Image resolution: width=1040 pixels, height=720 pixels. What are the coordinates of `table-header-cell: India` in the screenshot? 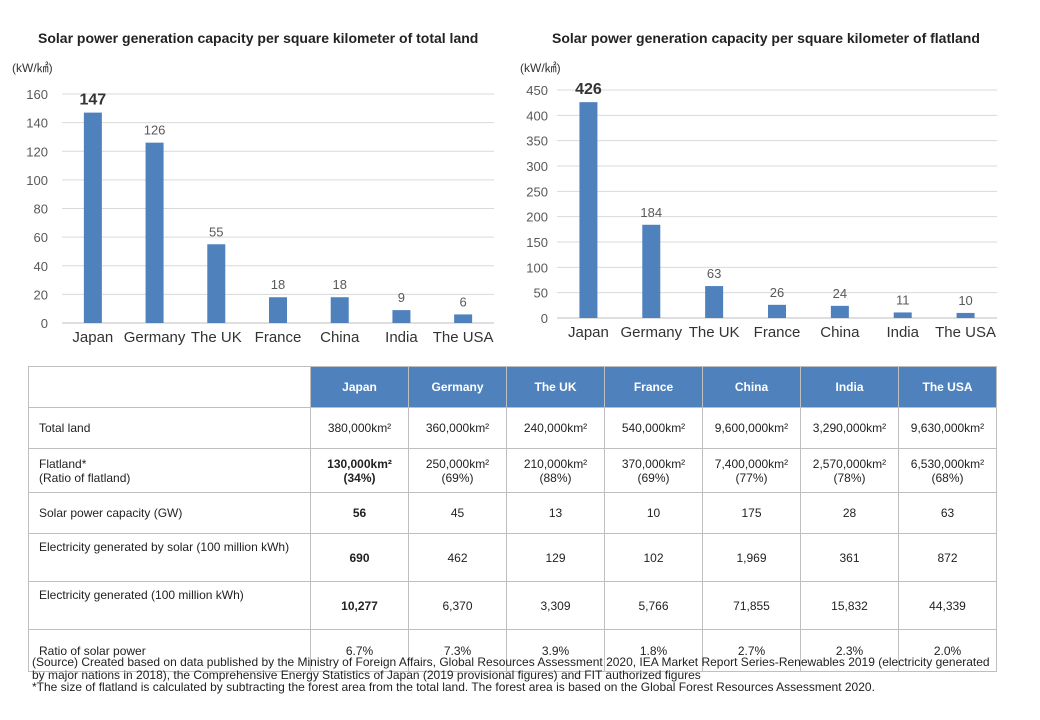 It's located at (849, 387).